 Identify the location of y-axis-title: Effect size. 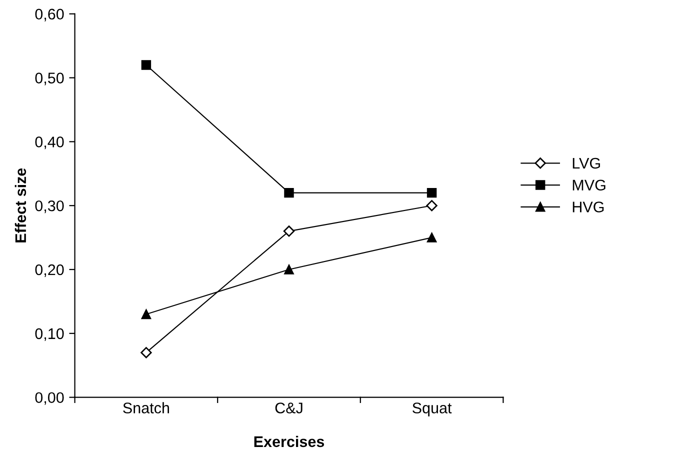
(20, 205).